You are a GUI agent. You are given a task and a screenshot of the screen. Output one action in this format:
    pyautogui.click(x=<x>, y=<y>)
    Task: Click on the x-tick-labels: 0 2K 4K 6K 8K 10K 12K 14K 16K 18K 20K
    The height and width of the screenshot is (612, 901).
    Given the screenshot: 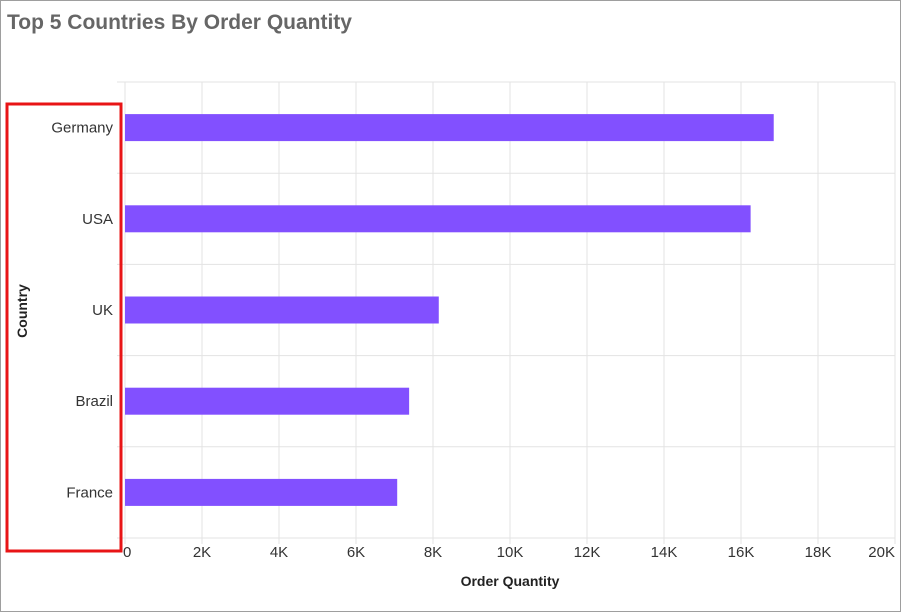 What is the action you would take?
    pyautogui.click(x=509, y=552)
    